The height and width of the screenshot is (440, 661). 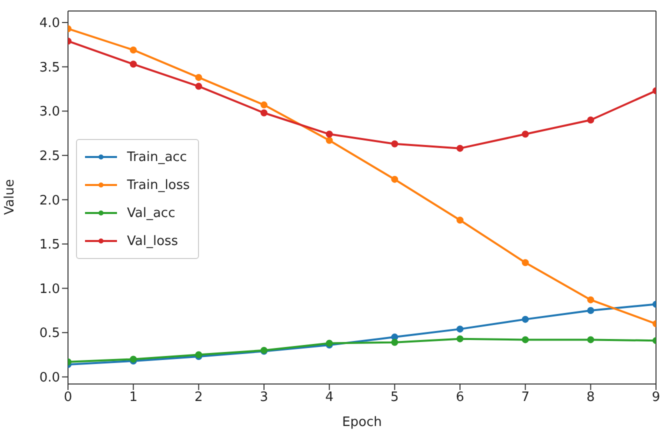 What do you see at coordinates (68, 398) in the screenshot?
I see `x-tick-label: 0` at bounding box center [68, 398].